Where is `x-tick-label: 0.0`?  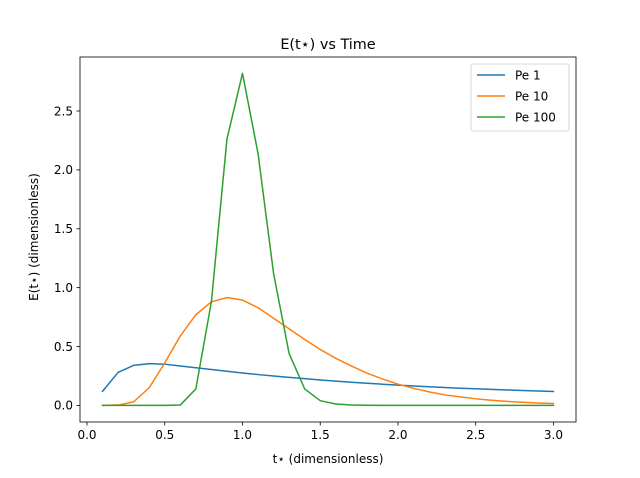
x-tick-label: 0.0 is located at coordinates (86, 435).